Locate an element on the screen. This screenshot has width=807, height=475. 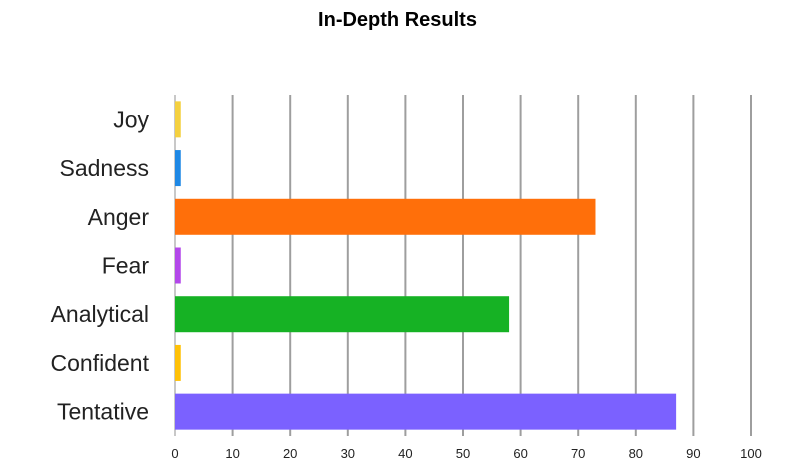
x-tick-label-10: 10 is located at coordinates (232, 453).